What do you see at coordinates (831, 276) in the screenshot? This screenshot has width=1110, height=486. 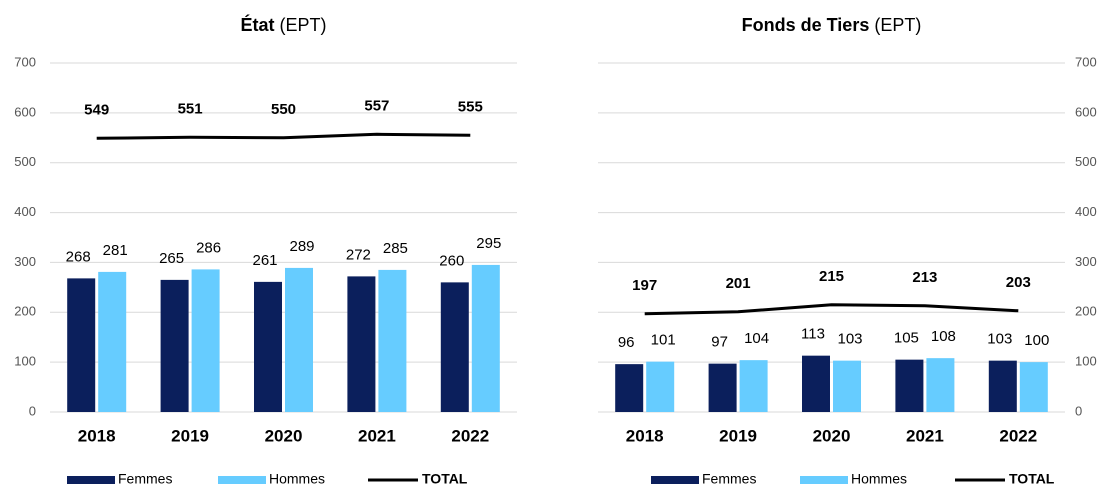 I see `total-label: 215` at bounding box center [831, 276].